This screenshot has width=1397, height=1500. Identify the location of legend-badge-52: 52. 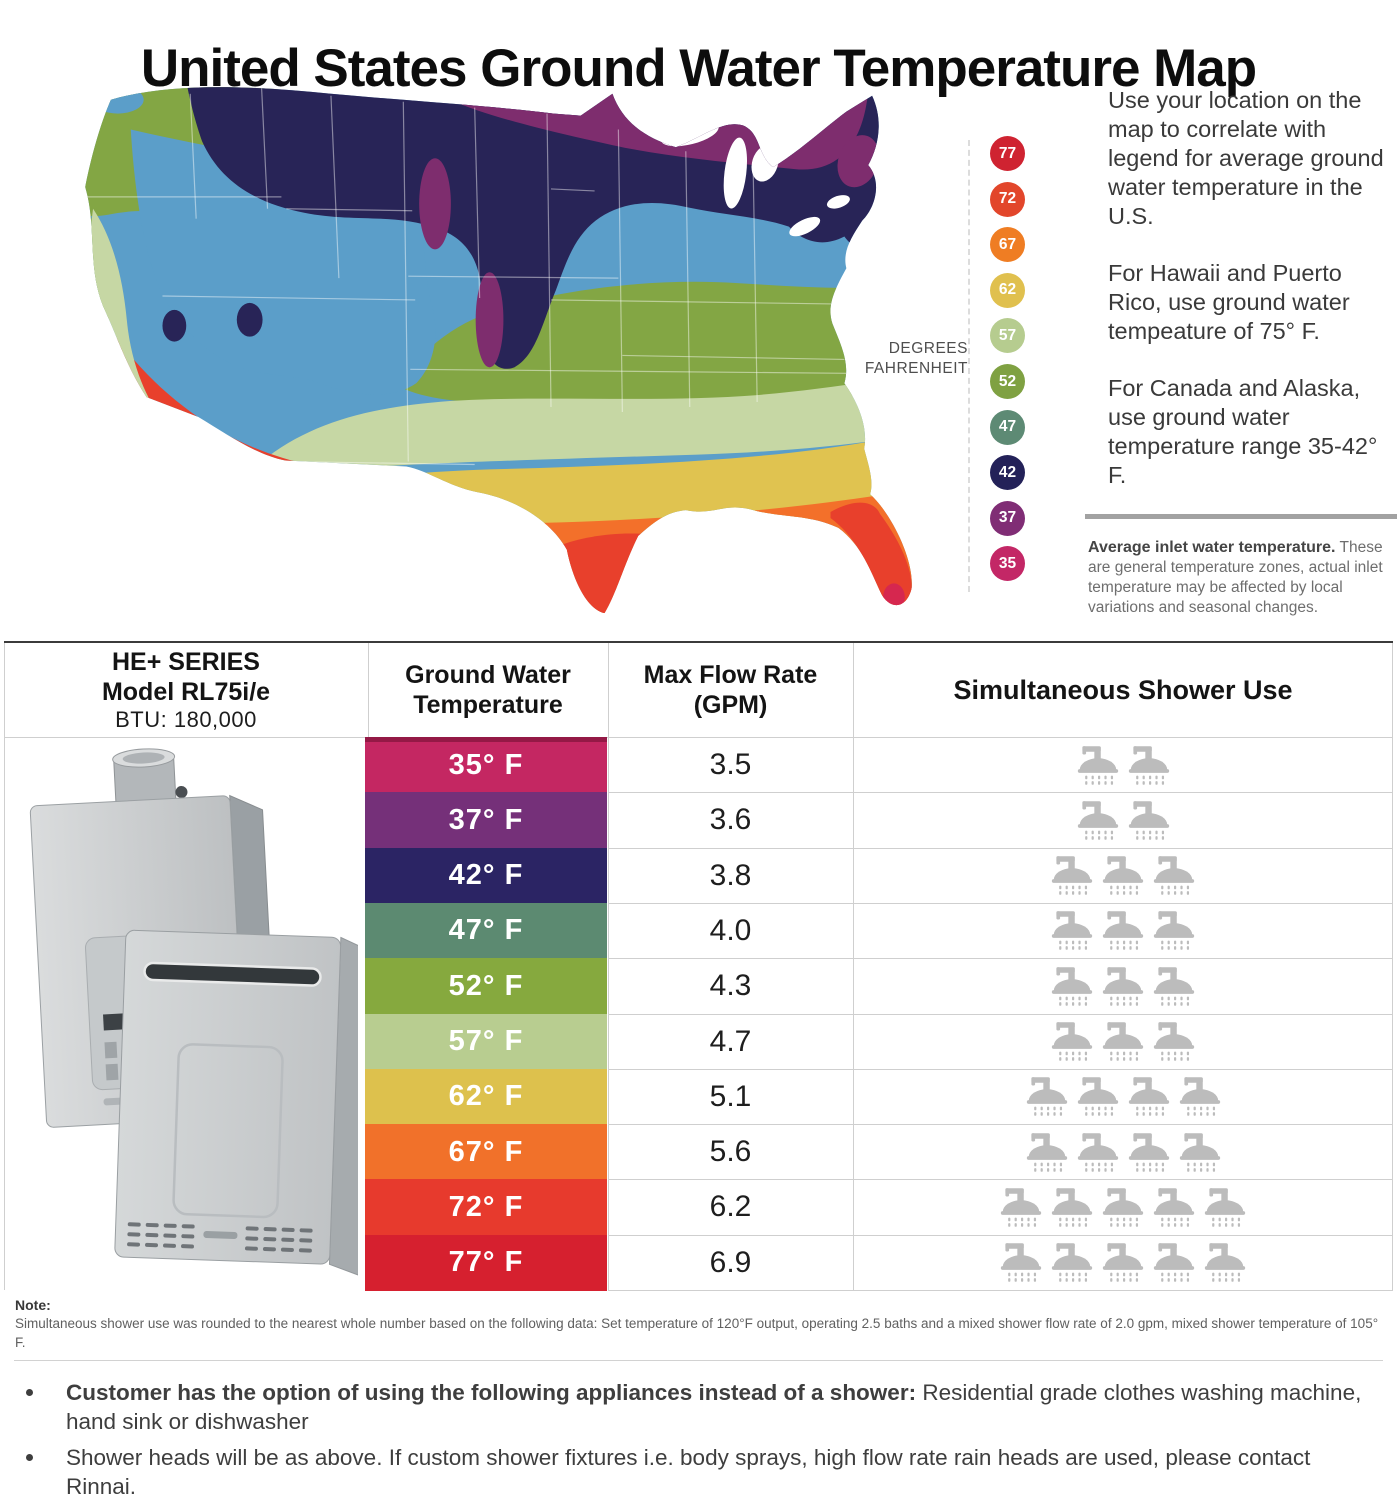
(1007, 381).